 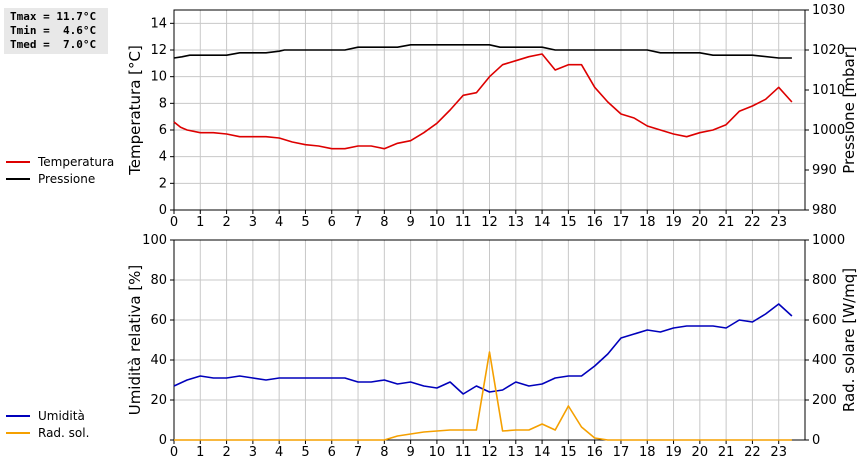 What do you see at coordinates (163, 183) in the screenshot?
I see `top-ytick-label-left: 2` at bounding box center [163, 183].